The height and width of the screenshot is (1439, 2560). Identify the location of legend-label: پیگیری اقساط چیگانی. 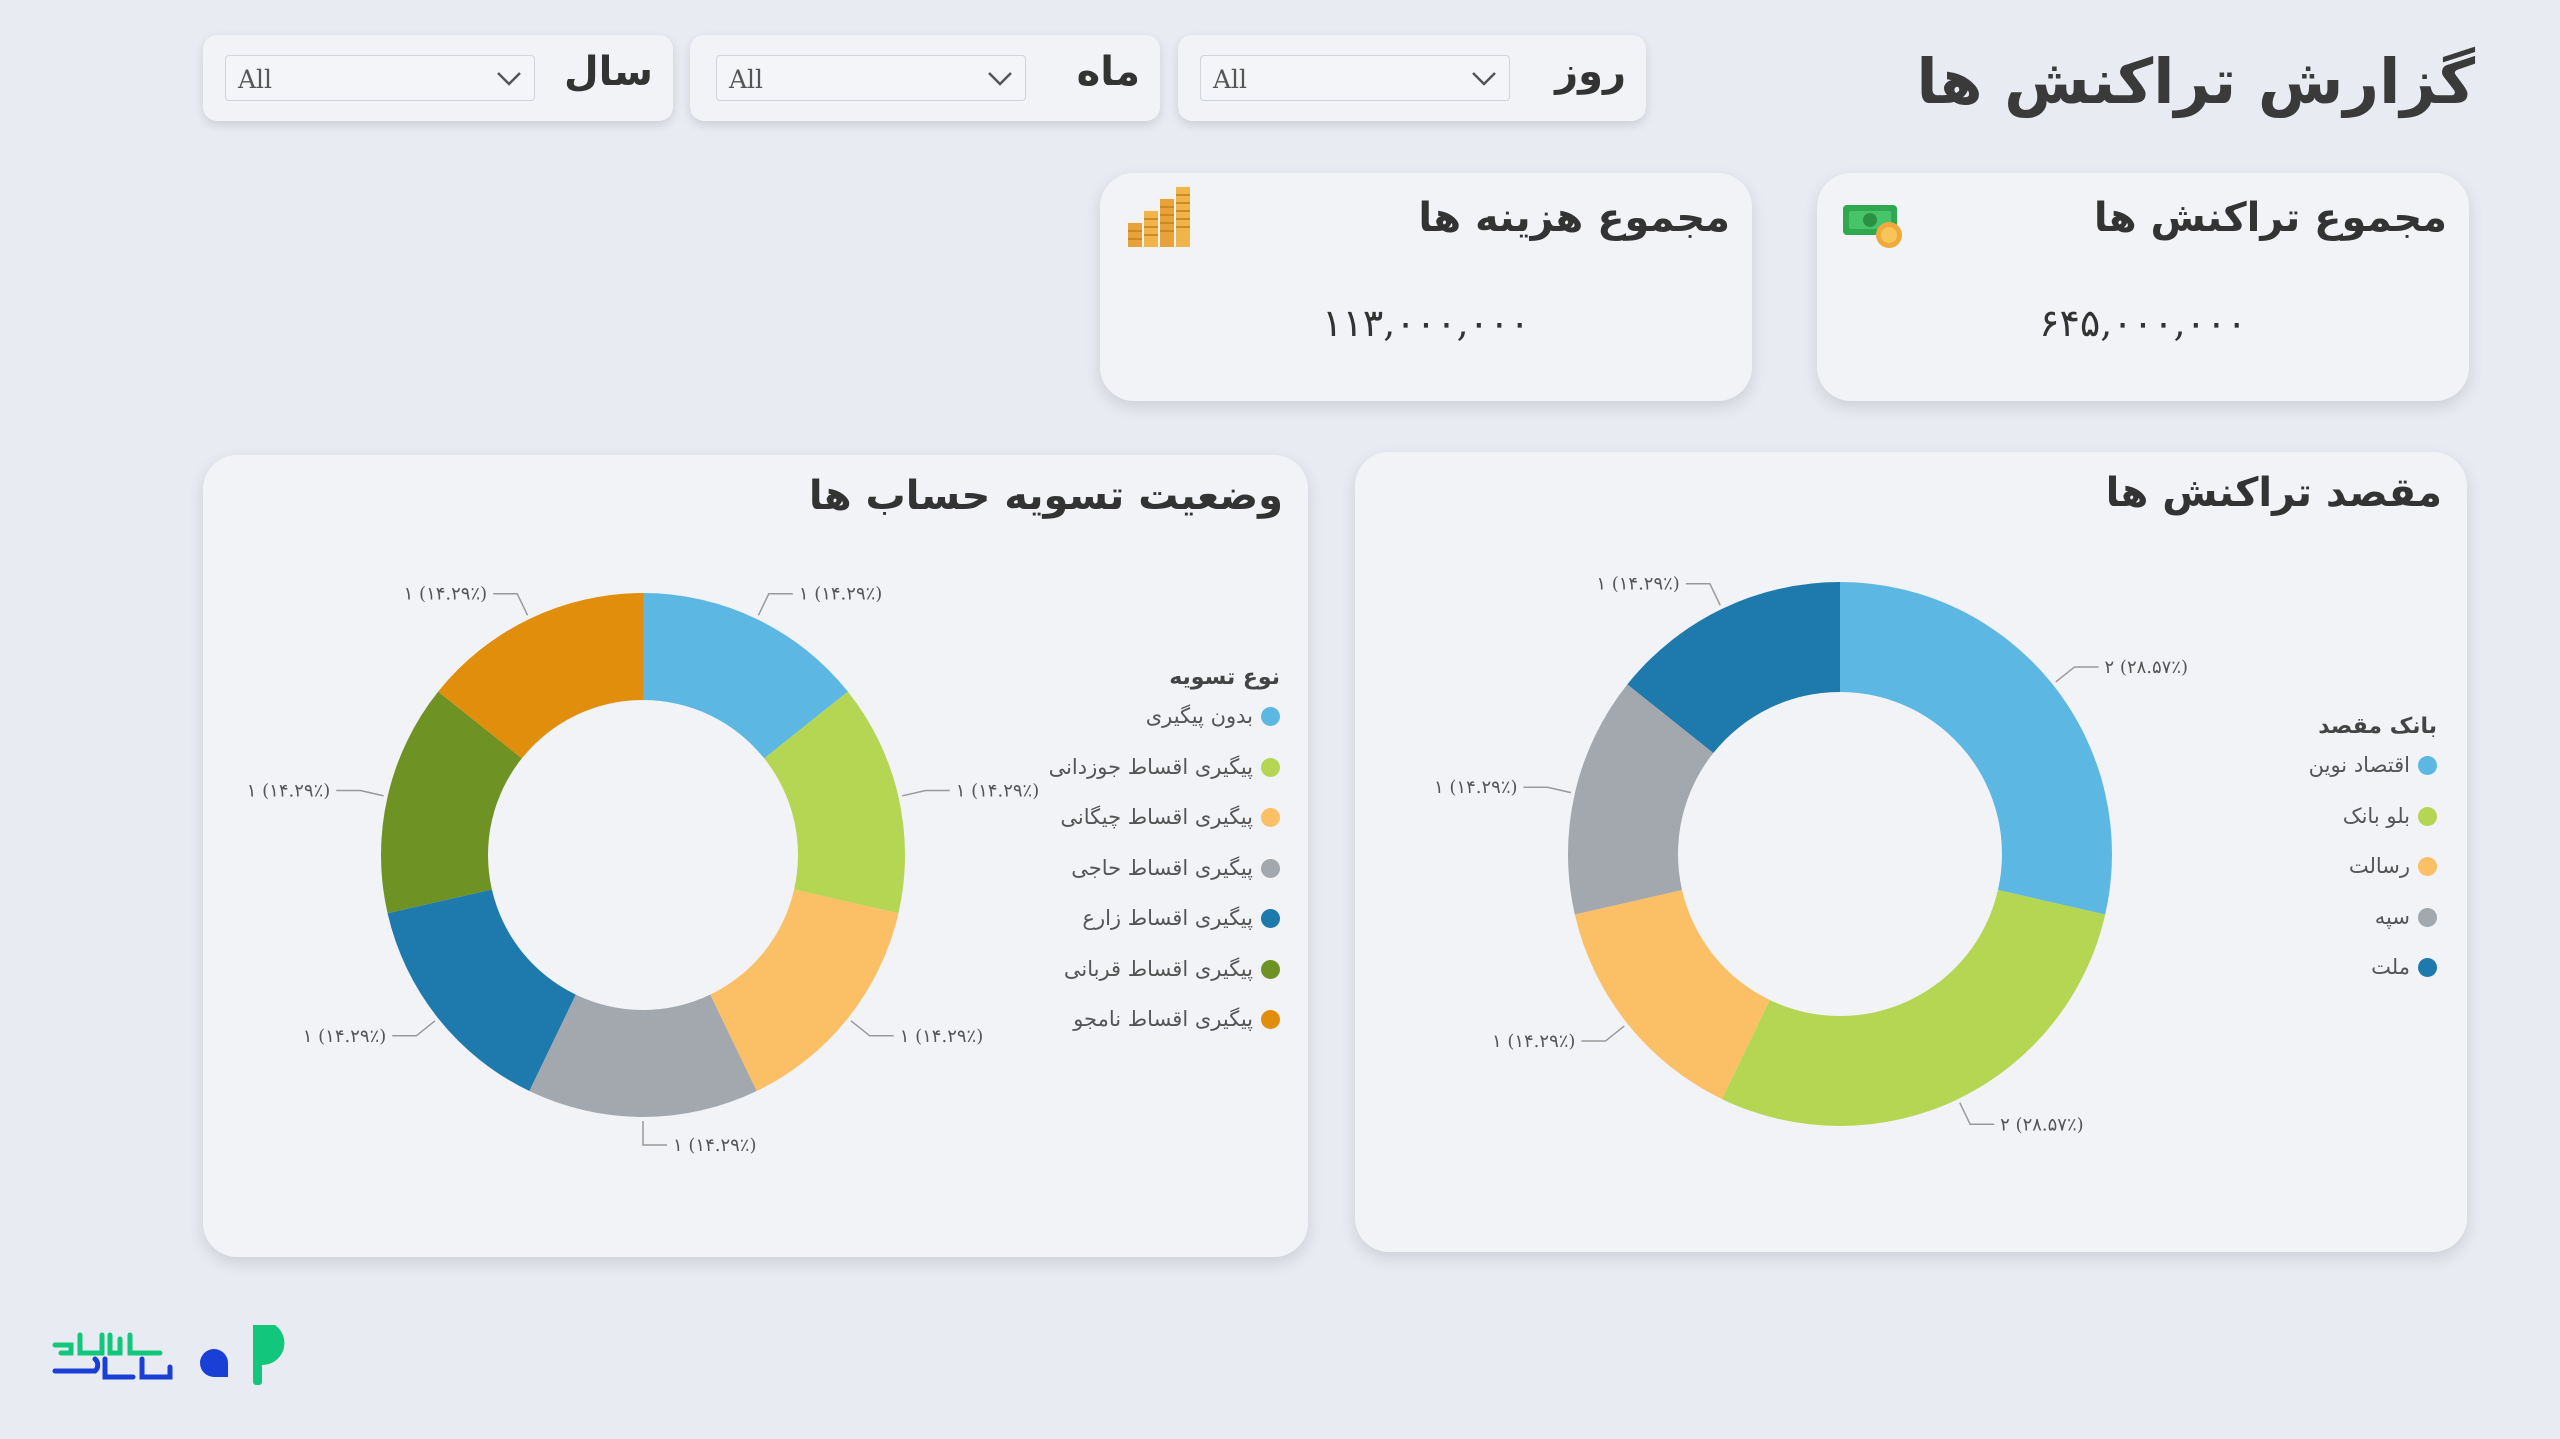
(1156, 817).